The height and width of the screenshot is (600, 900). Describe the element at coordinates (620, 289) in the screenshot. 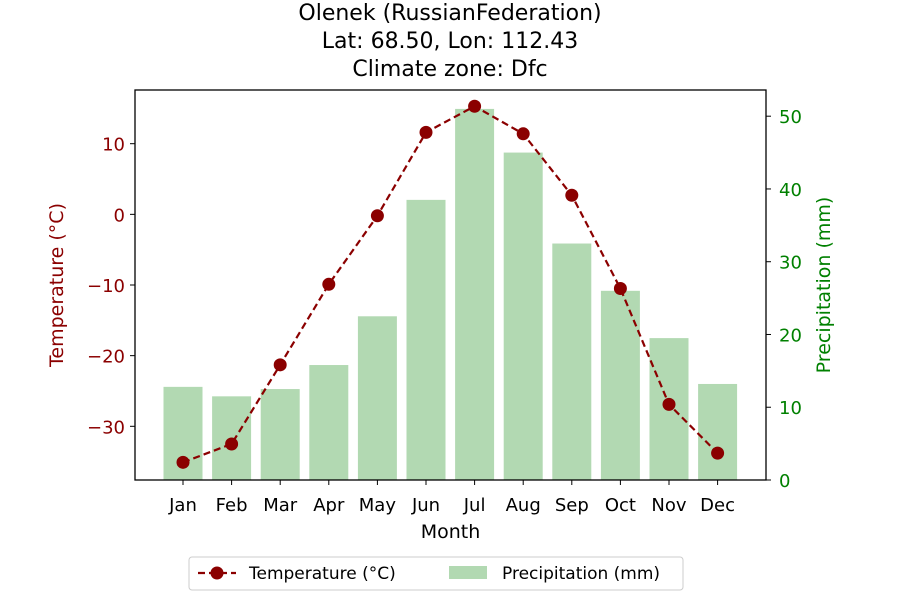

I see `temperature-point-oct` at that location.